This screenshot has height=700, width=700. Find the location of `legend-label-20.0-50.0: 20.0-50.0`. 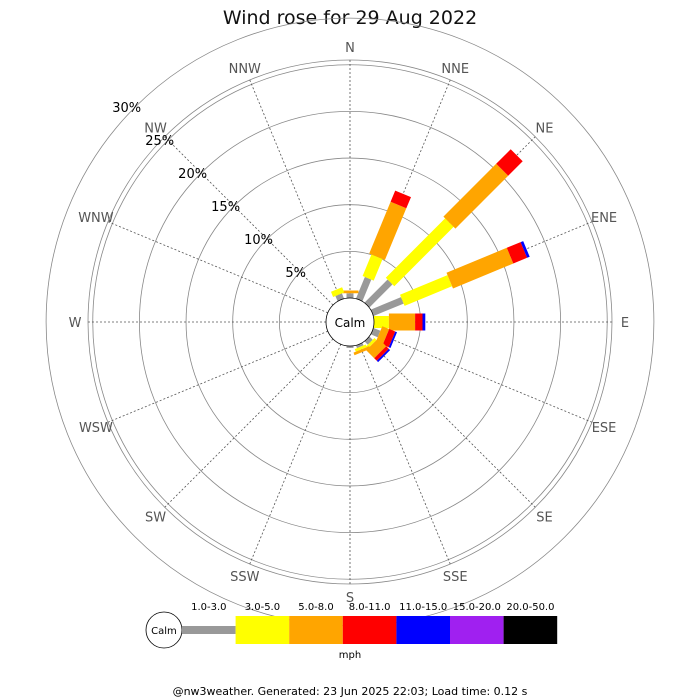

legend-label-20.0-50.0: 20.0-50.0 is located at coordinates (530, 607).